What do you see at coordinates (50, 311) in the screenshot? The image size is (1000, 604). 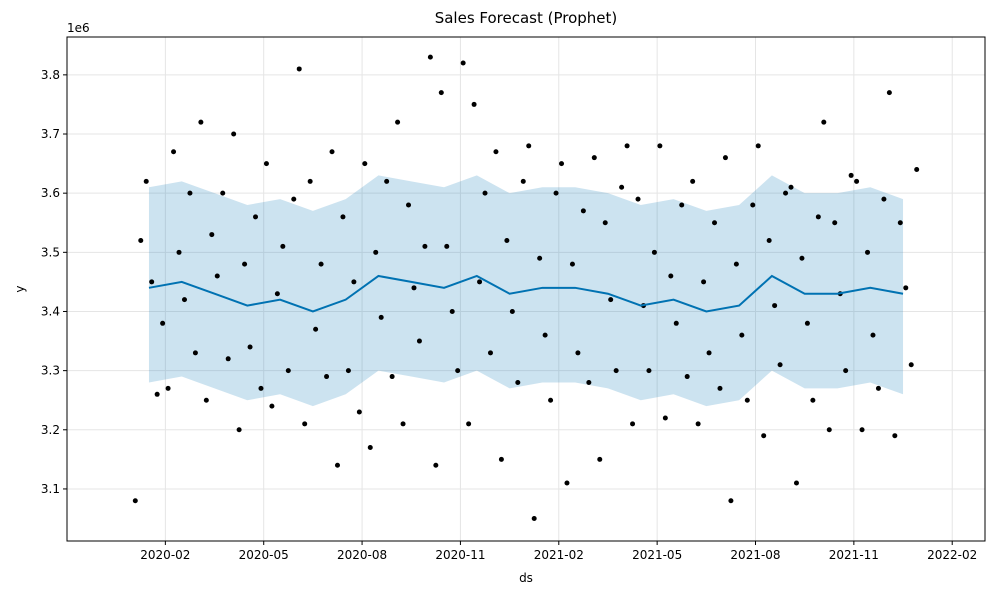 I see `y-tick-label: 3.4` at bounding box center [50, 311].